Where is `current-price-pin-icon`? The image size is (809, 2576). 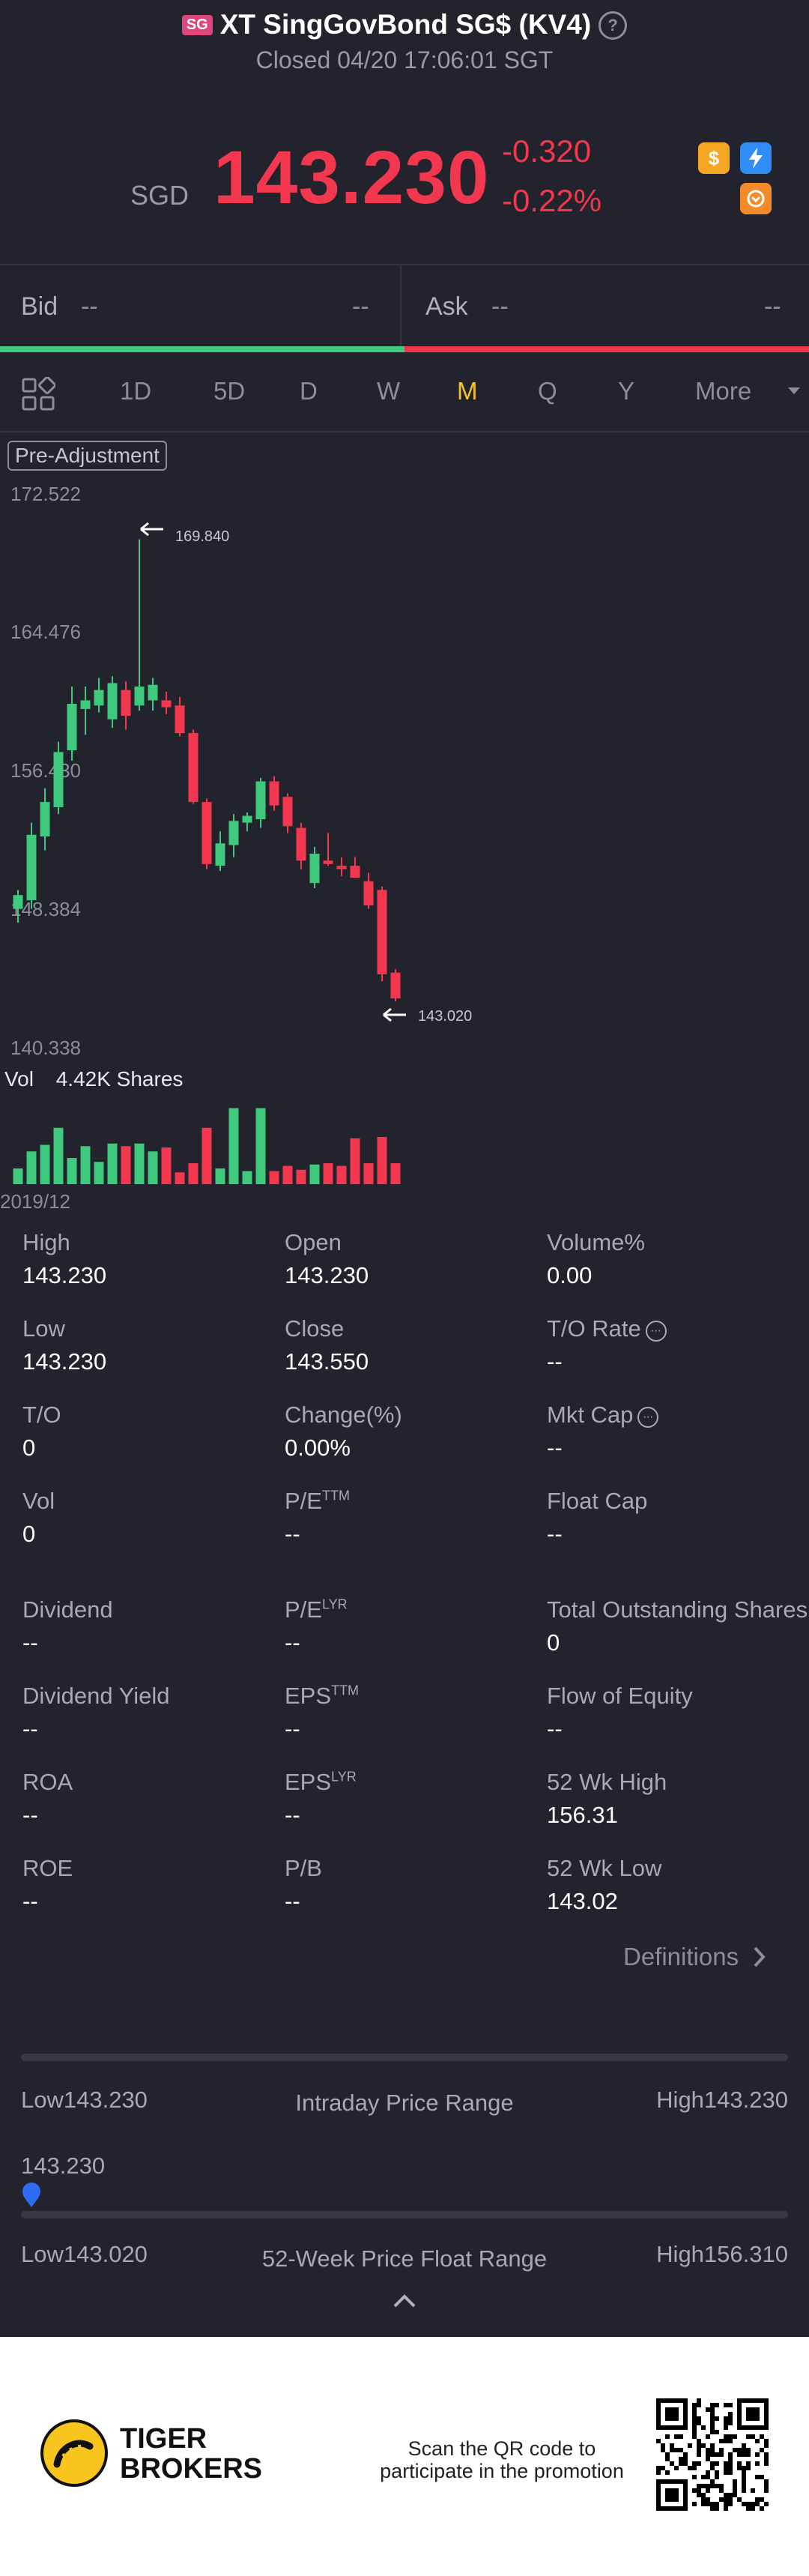 current-price-pin-icon is located at coordinates (32, 2197).